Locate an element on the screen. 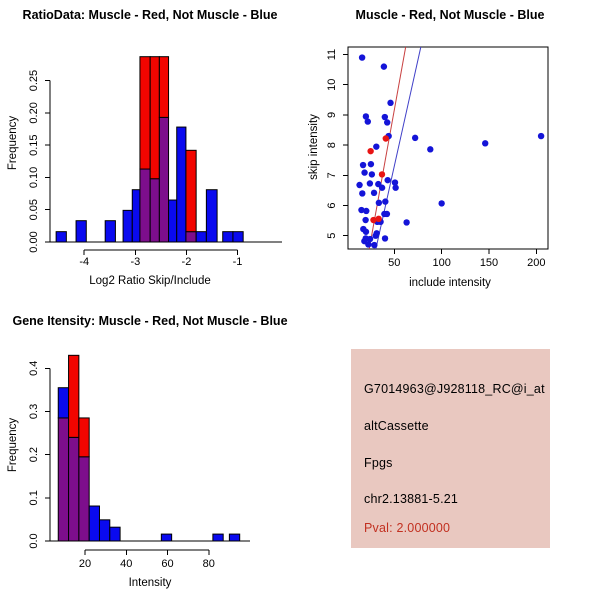 Image resolution: width=600 pixels, height=600 pixels. svg-text: 0.4 is located at coordinates (34, 368).